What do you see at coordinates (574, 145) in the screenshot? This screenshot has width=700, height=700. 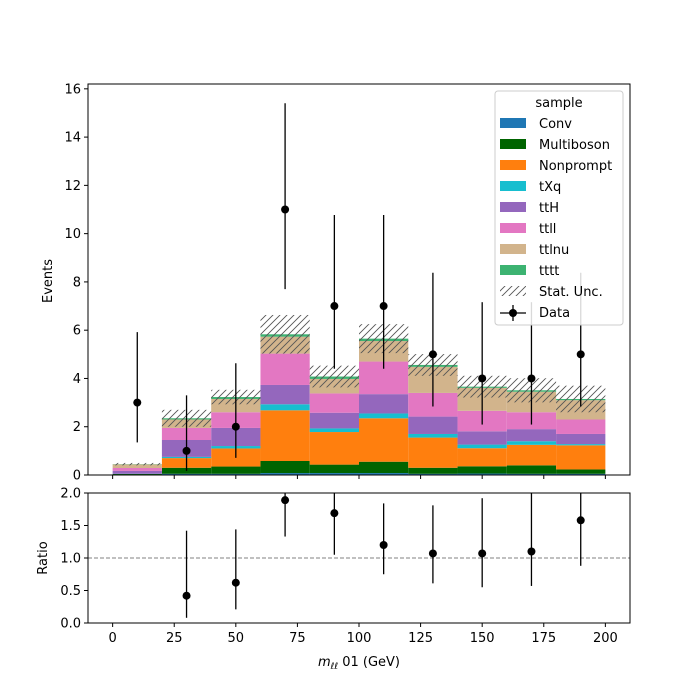 I see `legend-label-multiboson: Multiboson` at bounding box center [574, 145].